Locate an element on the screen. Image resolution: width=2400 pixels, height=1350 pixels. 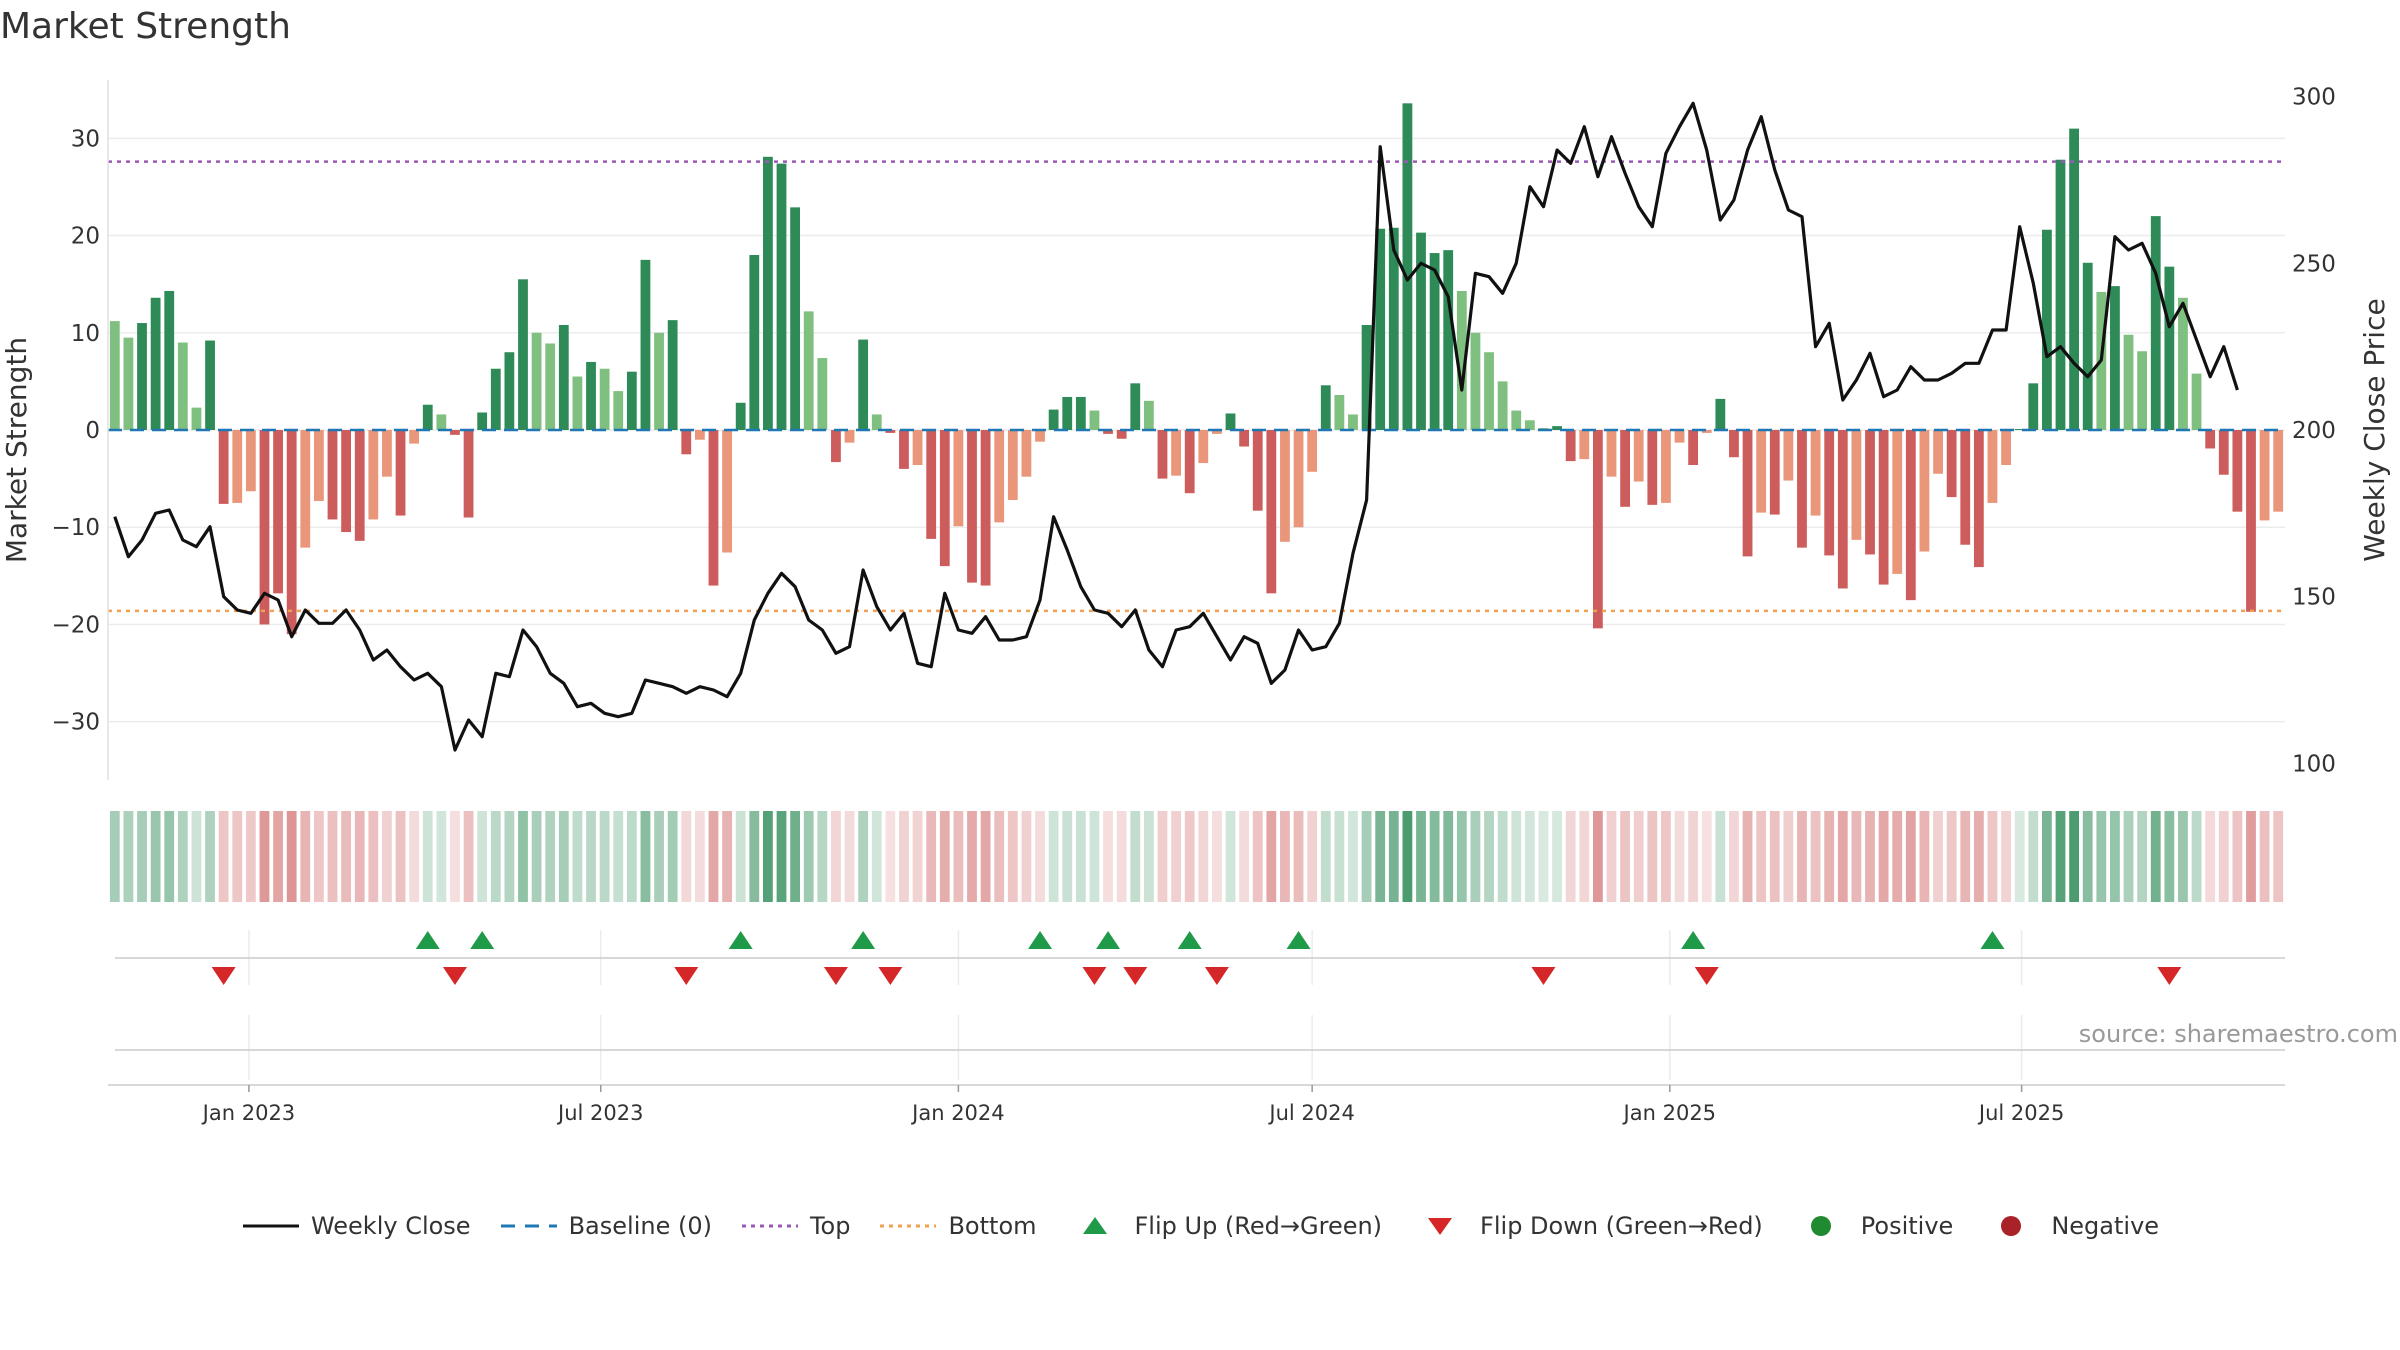
flip-markers is located at coordinates (1196, 958).